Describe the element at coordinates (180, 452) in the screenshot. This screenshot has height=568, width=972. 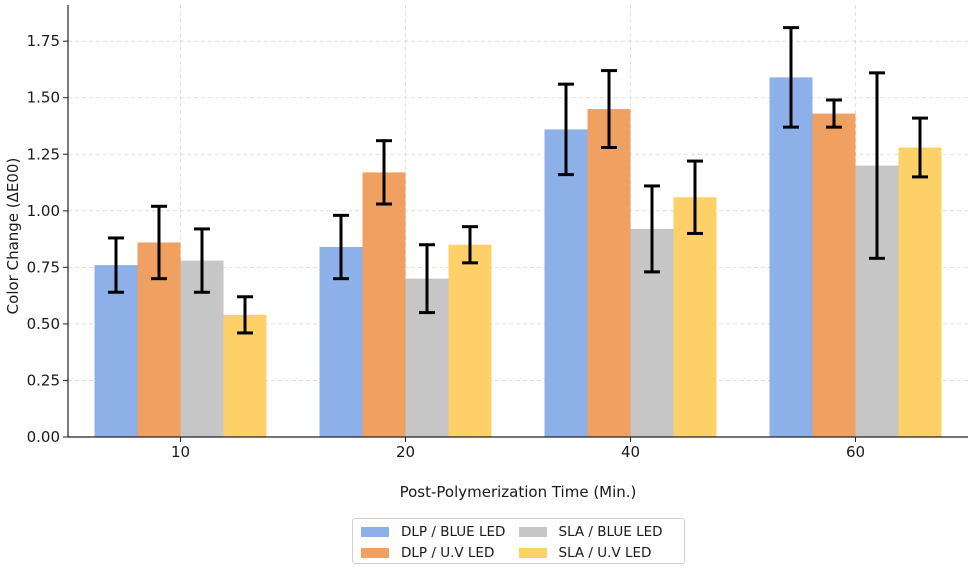
I see `x-tick-label: 10` at that location.